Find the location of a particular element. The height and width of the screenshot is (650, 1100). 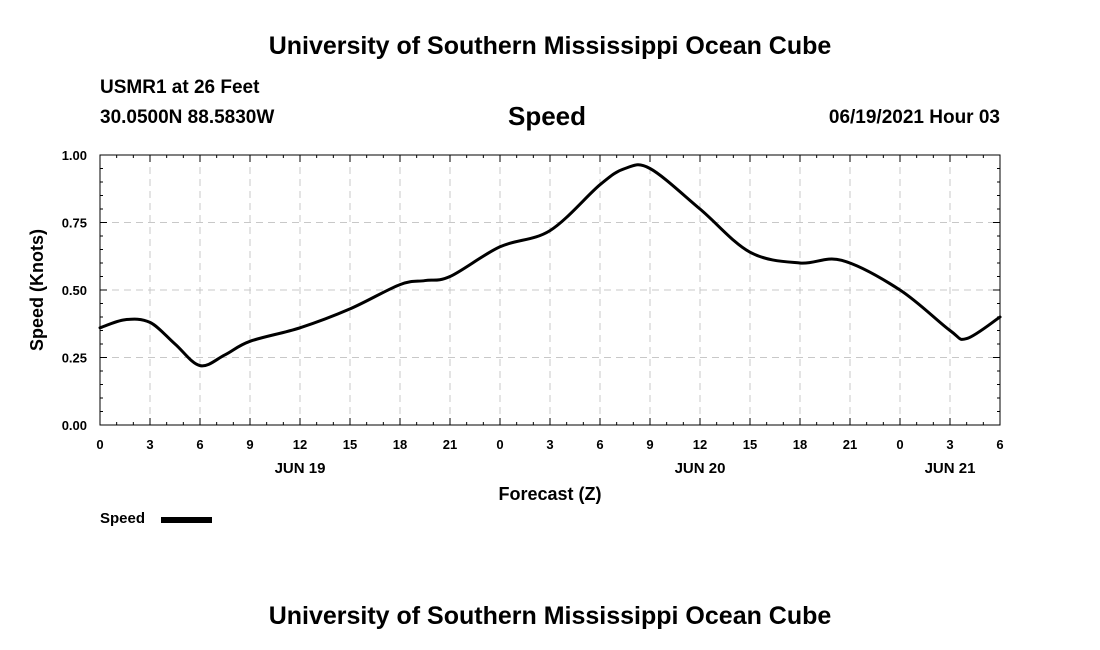

station-label: USMR1 at 26 Feet is located at coordinates (180, 87).